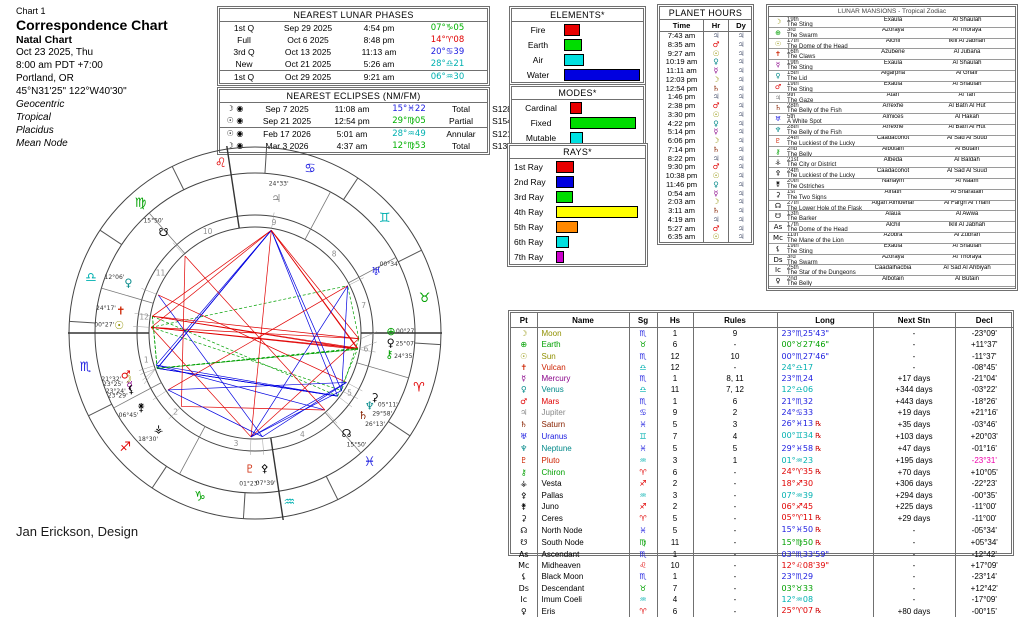 This screenshot has width=1024, height=617. What do you see at coordinates (409, 134) in the screenshot?
I see `eclipse-position: 28°♒49` at bounding box center [409, 134].